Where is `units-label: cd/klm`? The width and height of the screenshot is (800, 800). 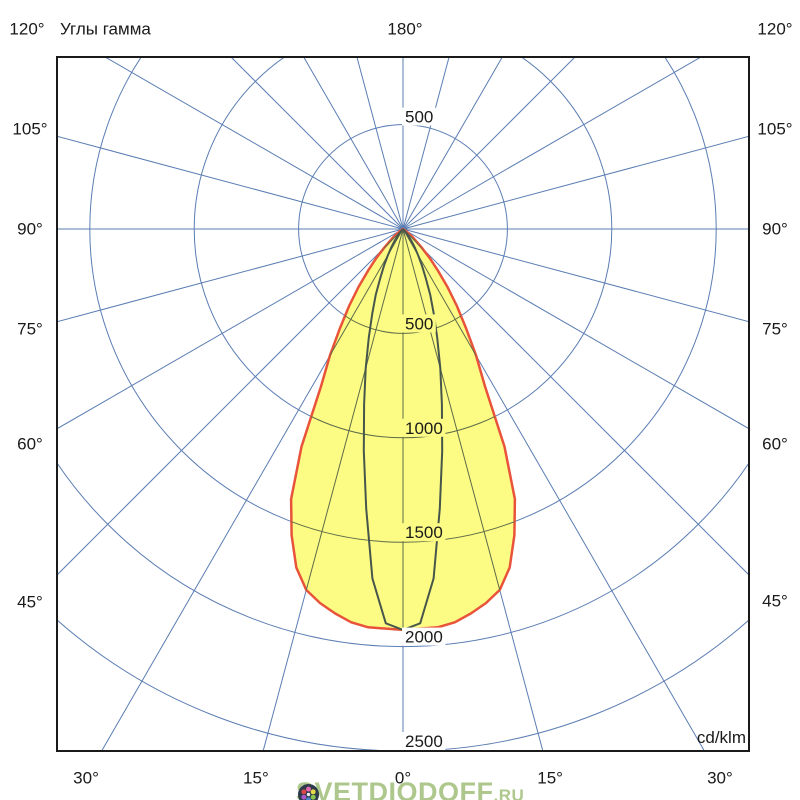 units-label: cd/klm is located at coordinates (721, 737).